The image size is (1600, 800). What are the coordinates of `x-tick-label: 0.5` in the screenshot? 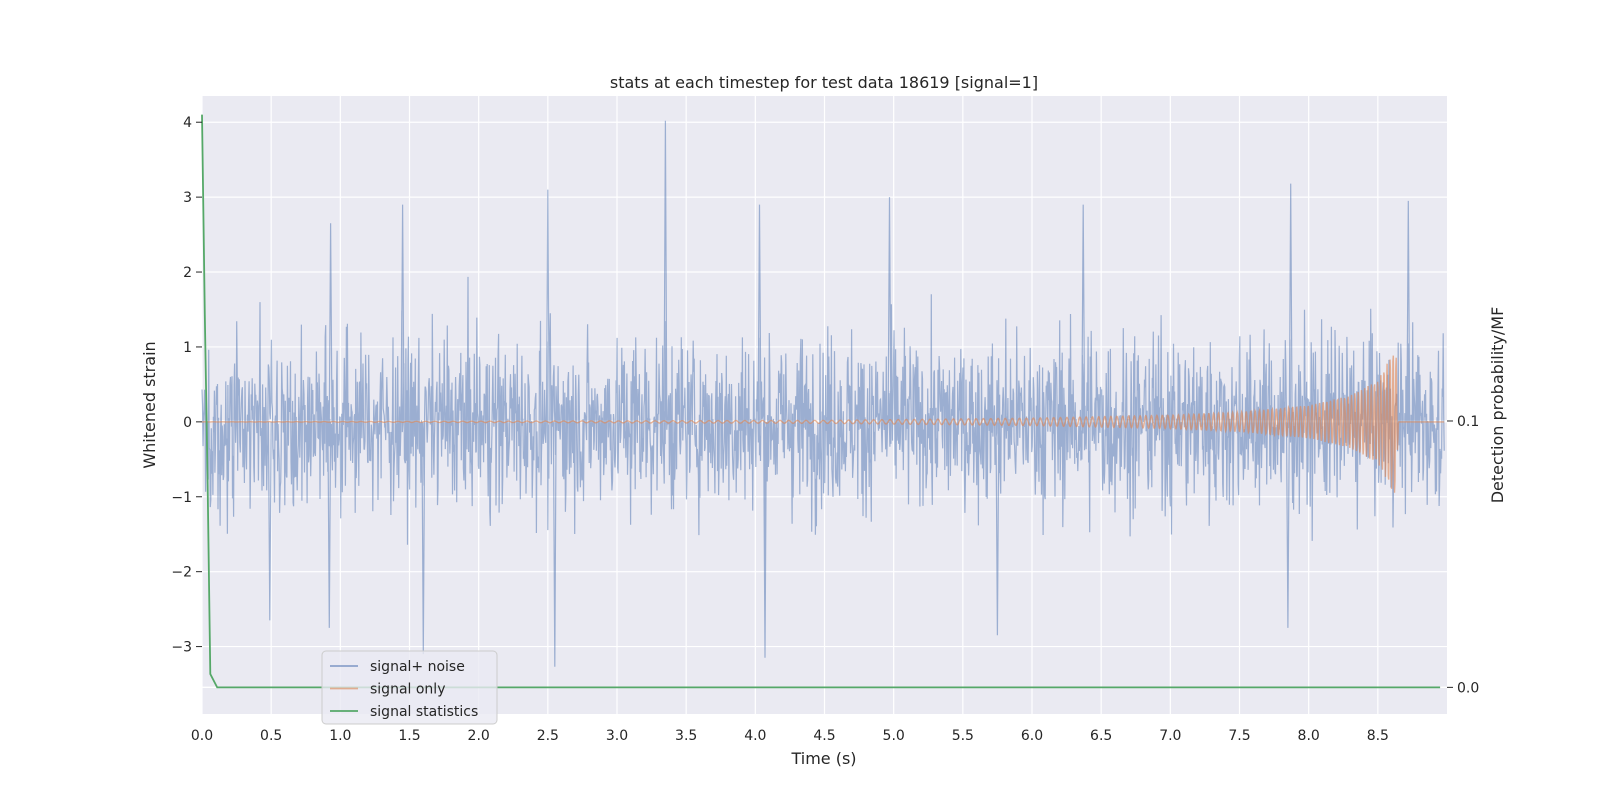 It's located at (271, 736).